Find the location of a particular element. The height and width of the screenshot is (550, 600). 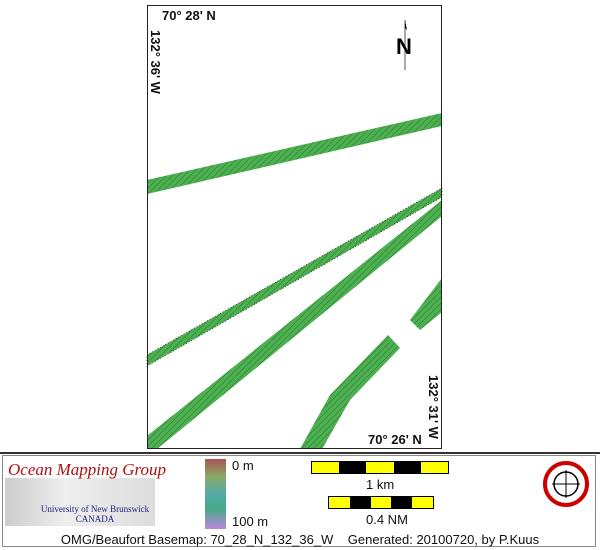

lat-bottom-label: 70° 26' N is located at coordinates (395, 439).